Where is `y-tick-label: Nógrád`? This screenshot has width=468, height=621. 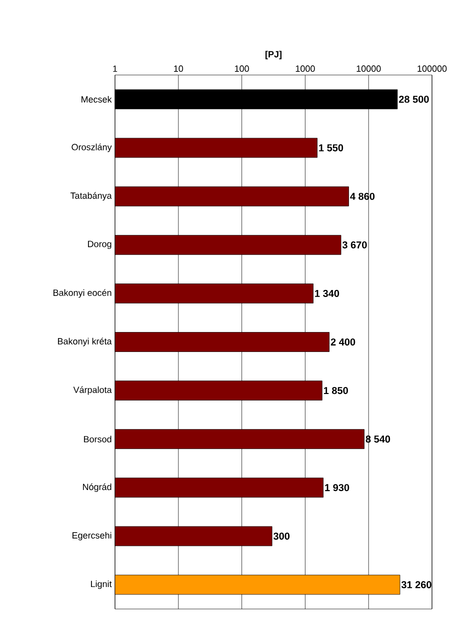
y-tick-label: Nógrád is located at coordinates (97, 487).